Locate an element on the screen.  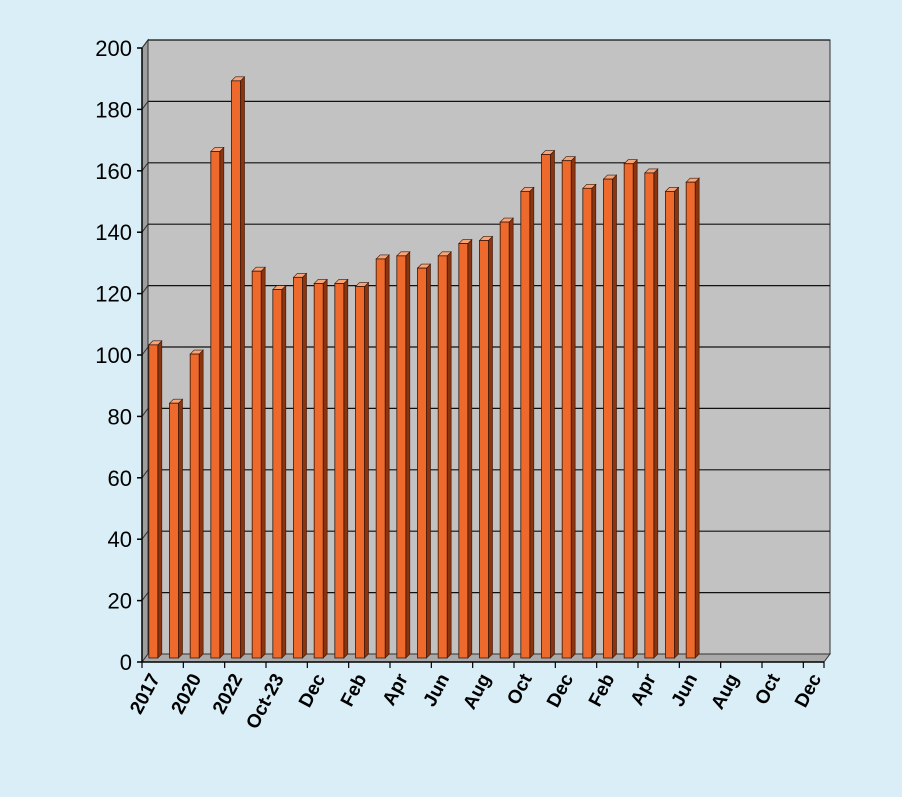
y-tick-label: 120 is located at coordinates (113, 294).